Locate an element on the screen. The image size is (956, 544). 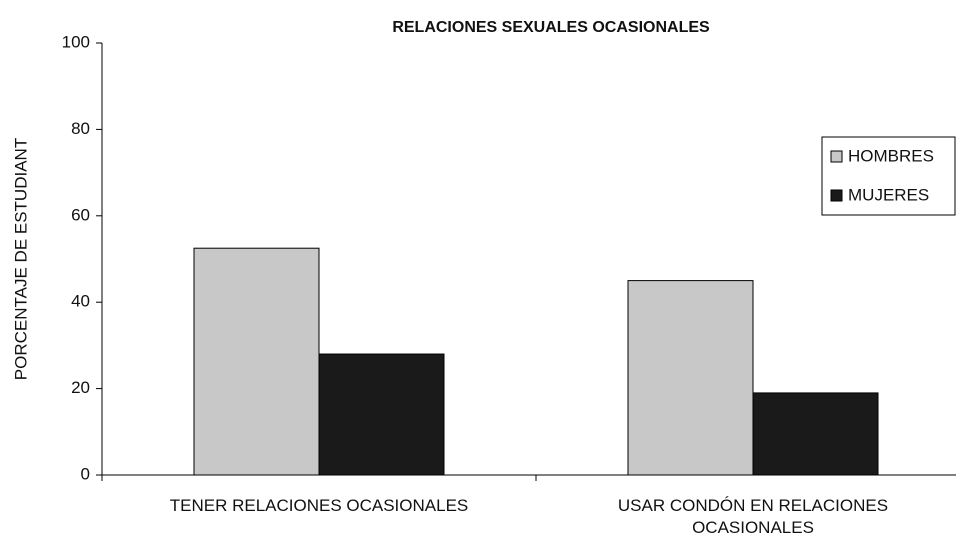
y-tick-label: 0 is located at coordinates (85, 473).